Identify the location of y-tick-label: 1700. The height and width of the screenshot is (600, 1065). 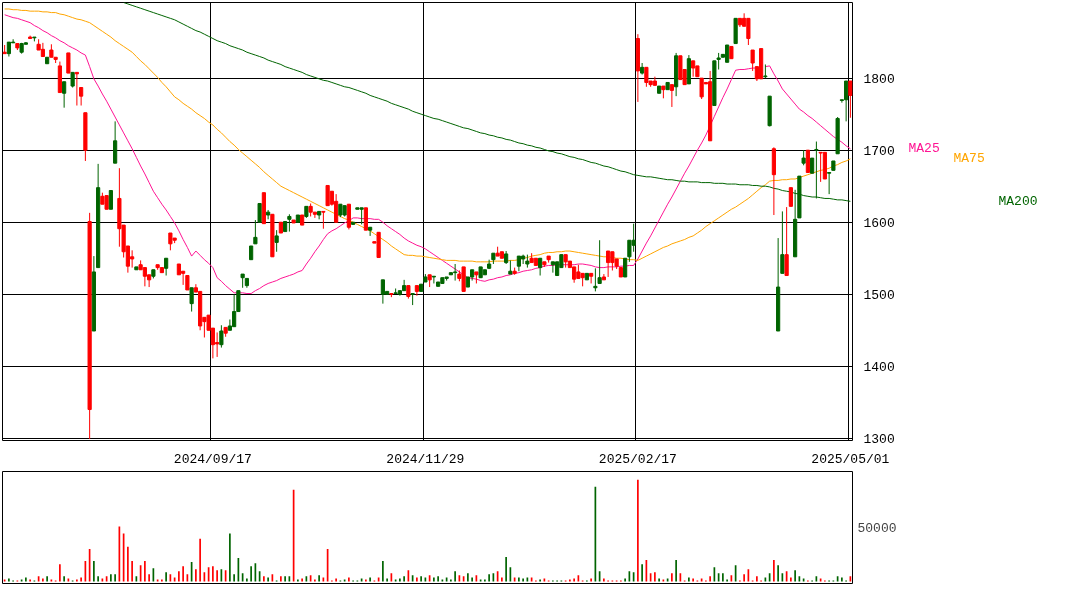
(879, 151).